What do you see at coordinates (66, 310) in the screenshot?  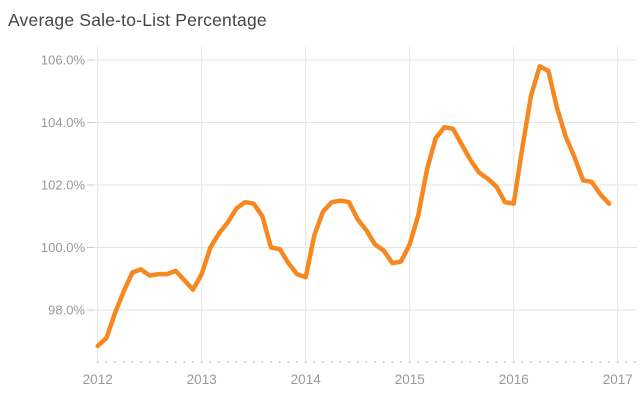 I see `y-axis-label: 98.0%` at bounding box center [66, 310].